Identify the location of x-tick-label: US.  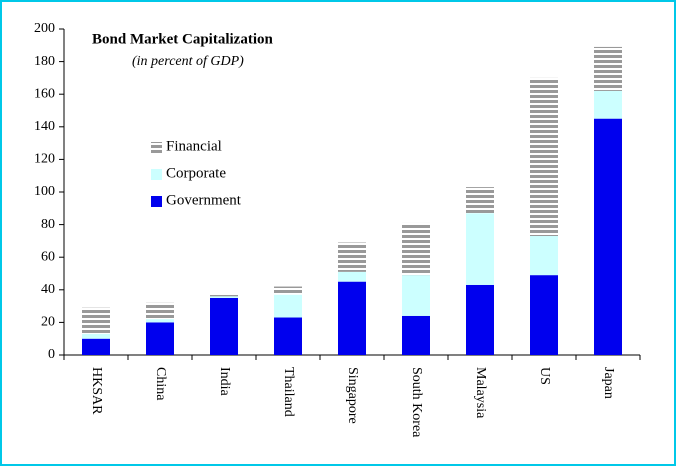
(544, 376).